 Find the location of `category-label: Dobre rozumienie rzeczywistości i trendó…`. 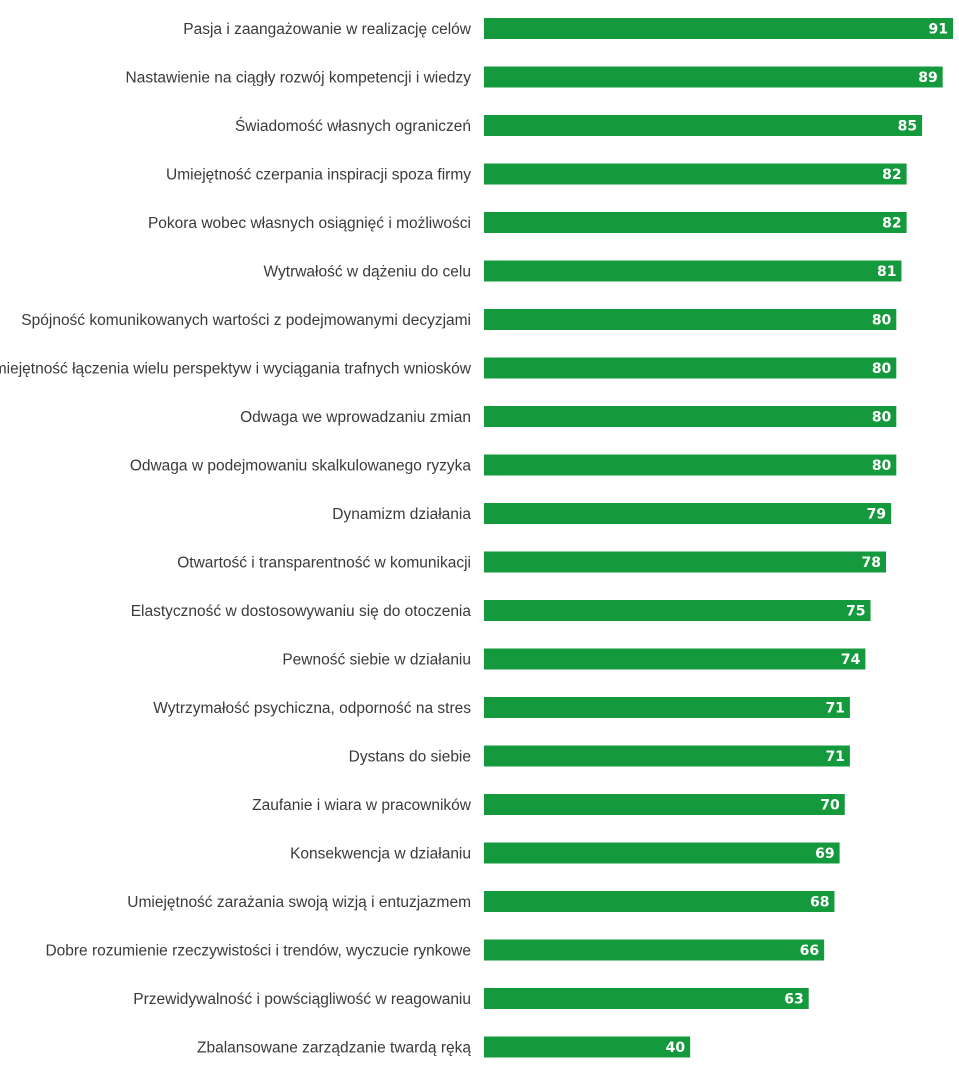

category-label: Dobre rozumienie rzeczywistości i trendó… is located at coordinates (258, 951).